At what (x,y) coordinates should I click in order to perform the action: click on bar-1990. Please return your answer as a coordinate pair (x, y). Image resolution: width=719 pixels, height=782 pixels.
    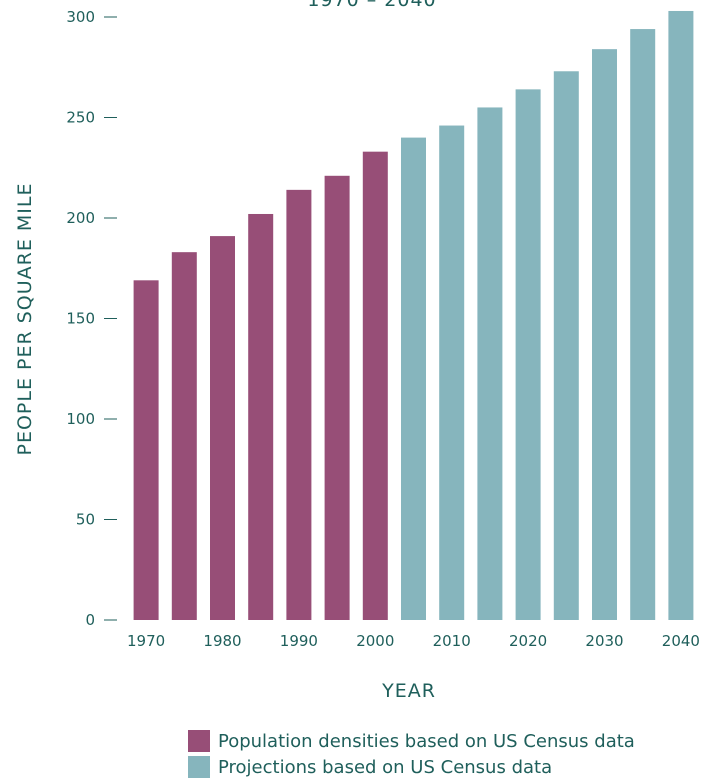
    Looking at the image, I should click on (299, 405).